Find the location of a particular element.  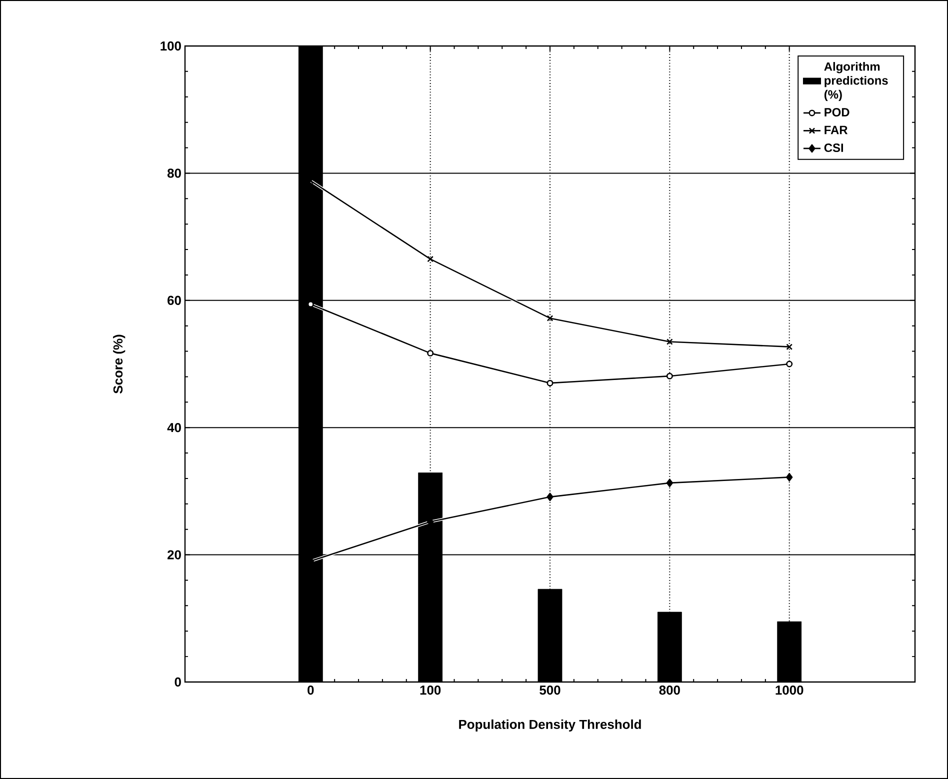

y-tick-label: 20 is located at coordinates (174, 555).